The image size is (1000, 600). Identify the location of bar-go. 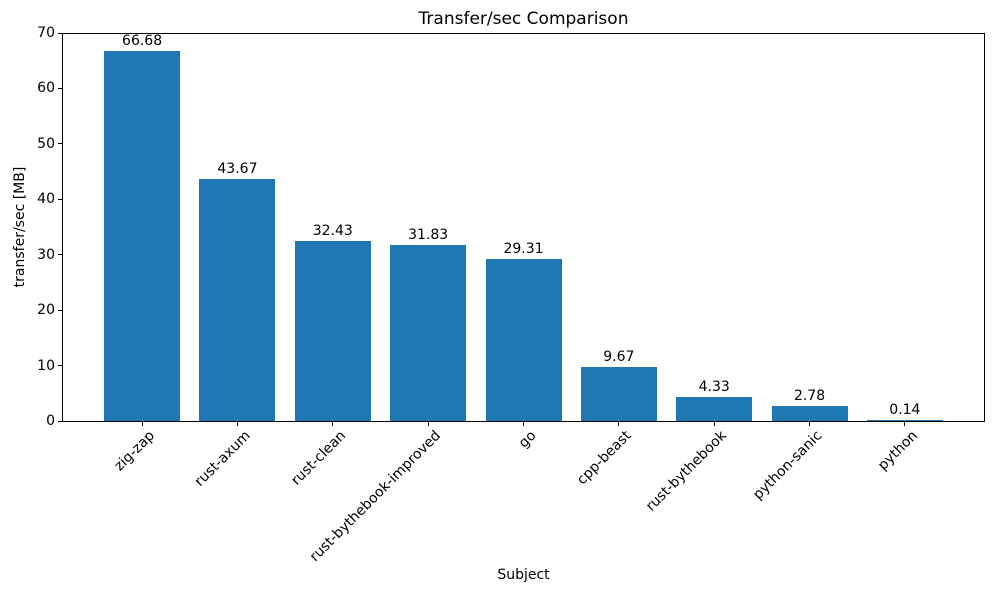
(523, 339).